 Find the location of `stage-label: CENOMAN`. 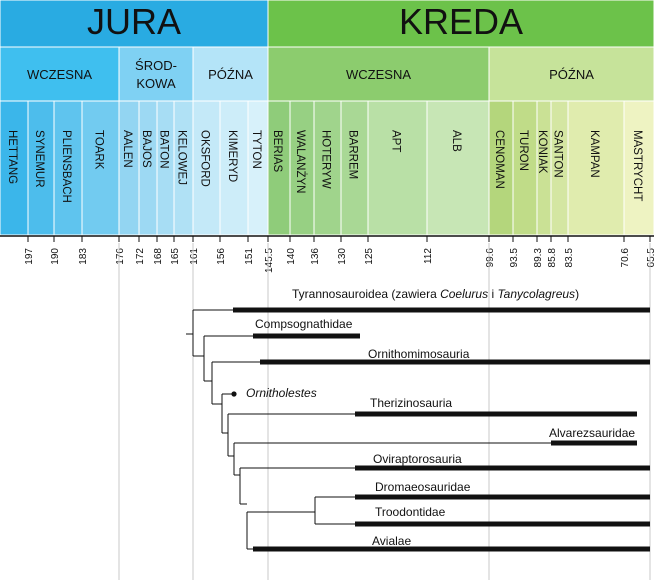

stage-label: CENOMAN is located at coordinates (499, 159).